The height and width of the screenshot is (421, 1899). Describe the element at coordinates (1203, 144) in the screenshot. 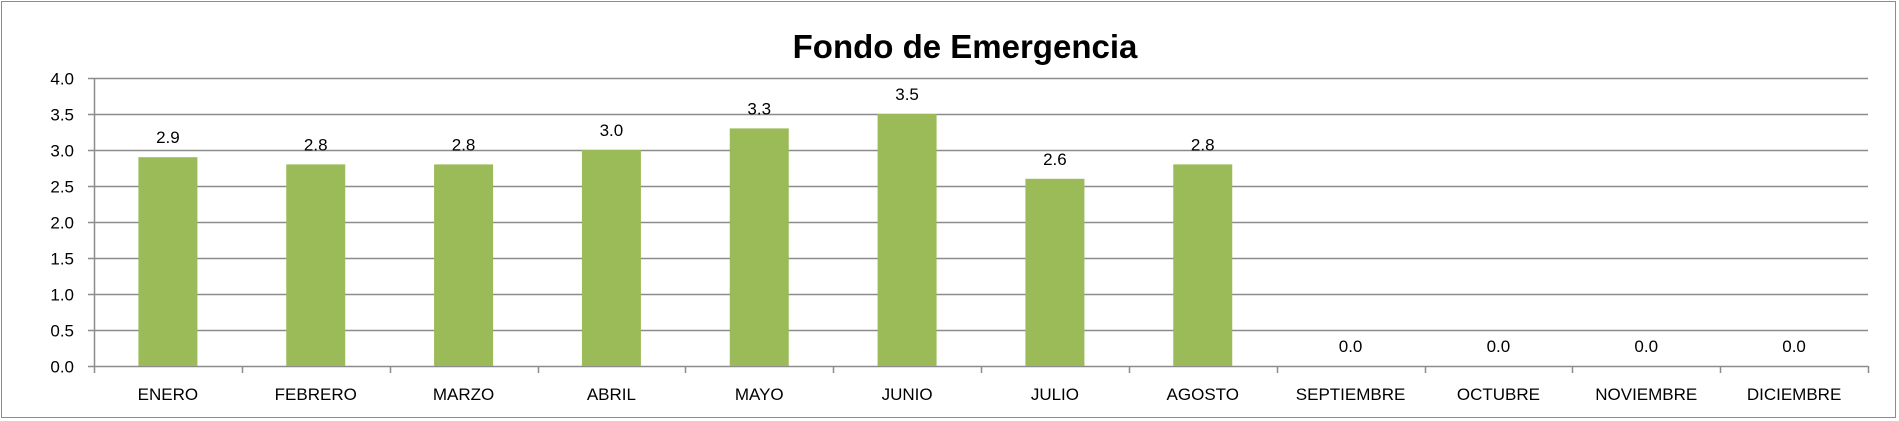

I see `data-label-agosto: 2.8` at that location.